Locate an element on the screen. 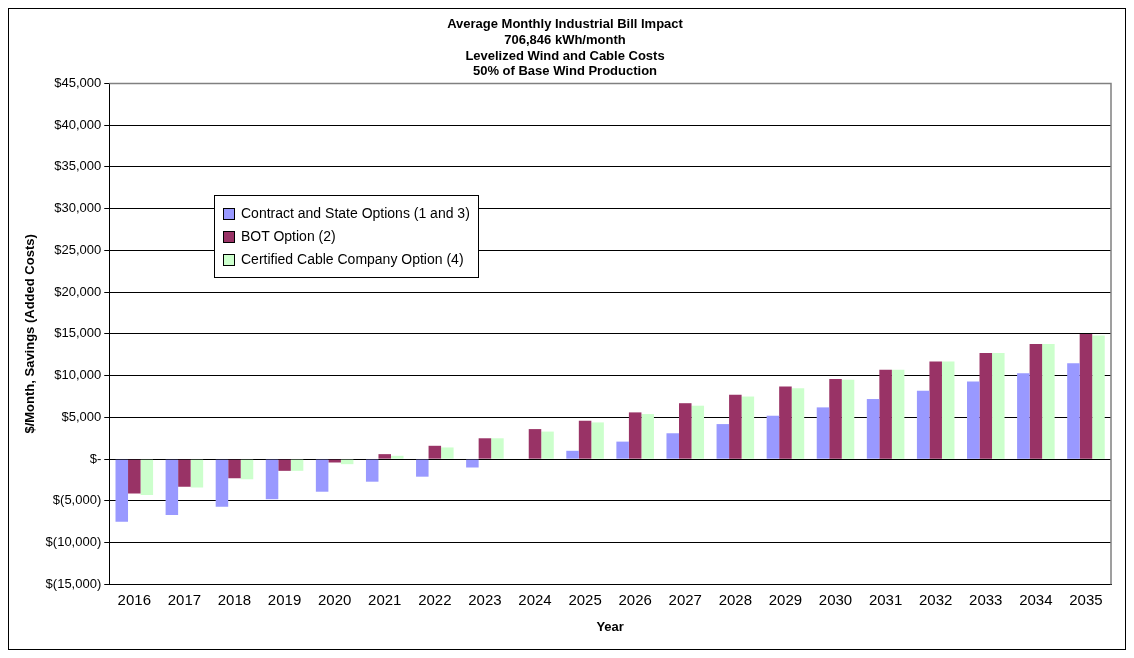  y-tick-label: $25,000 is located at coordinates (78, 249).